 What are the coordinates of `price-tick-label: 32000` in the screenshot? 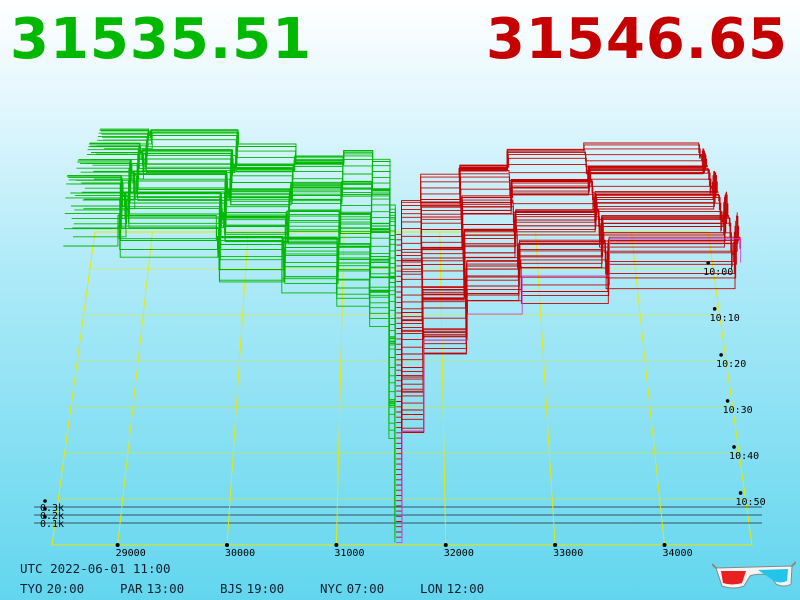 It's located at (459, 553).